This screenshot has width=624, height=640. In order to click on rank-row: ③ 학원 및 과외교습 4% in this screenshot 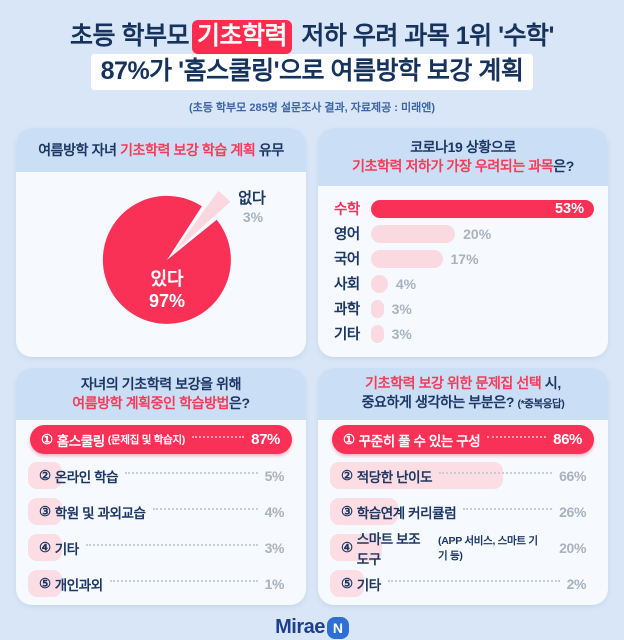, I will do `click(160, 511)`.